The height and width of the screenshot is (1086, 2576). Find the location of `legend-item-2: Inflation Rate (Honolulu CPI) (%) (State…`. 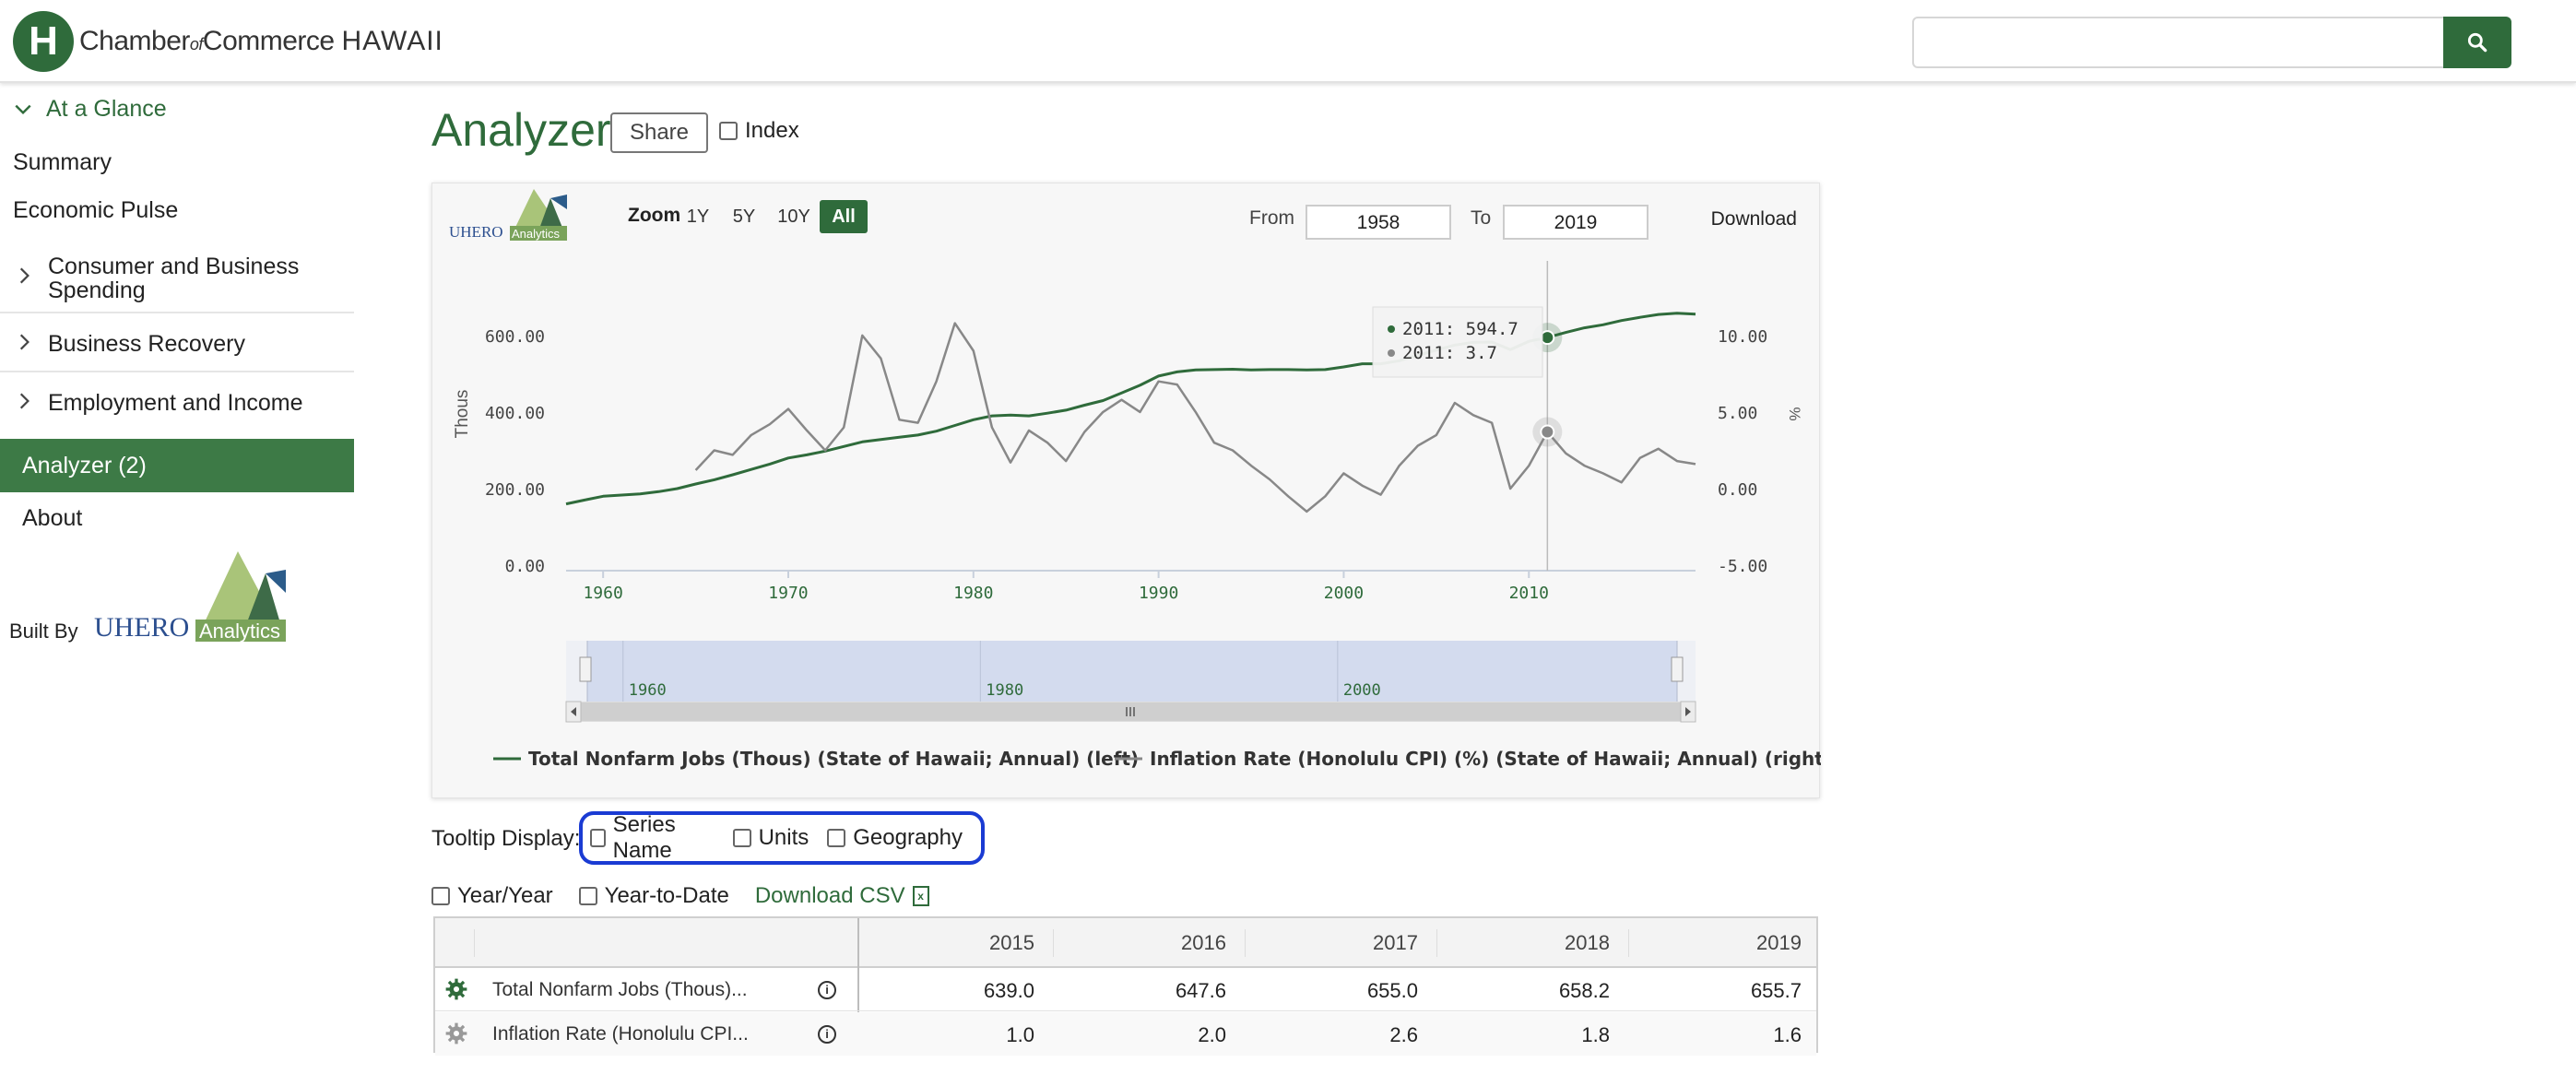

legend-item-2: Inflation Rate (Honolulu CPI) (%) (State… is located at coordinates (1468, 759).